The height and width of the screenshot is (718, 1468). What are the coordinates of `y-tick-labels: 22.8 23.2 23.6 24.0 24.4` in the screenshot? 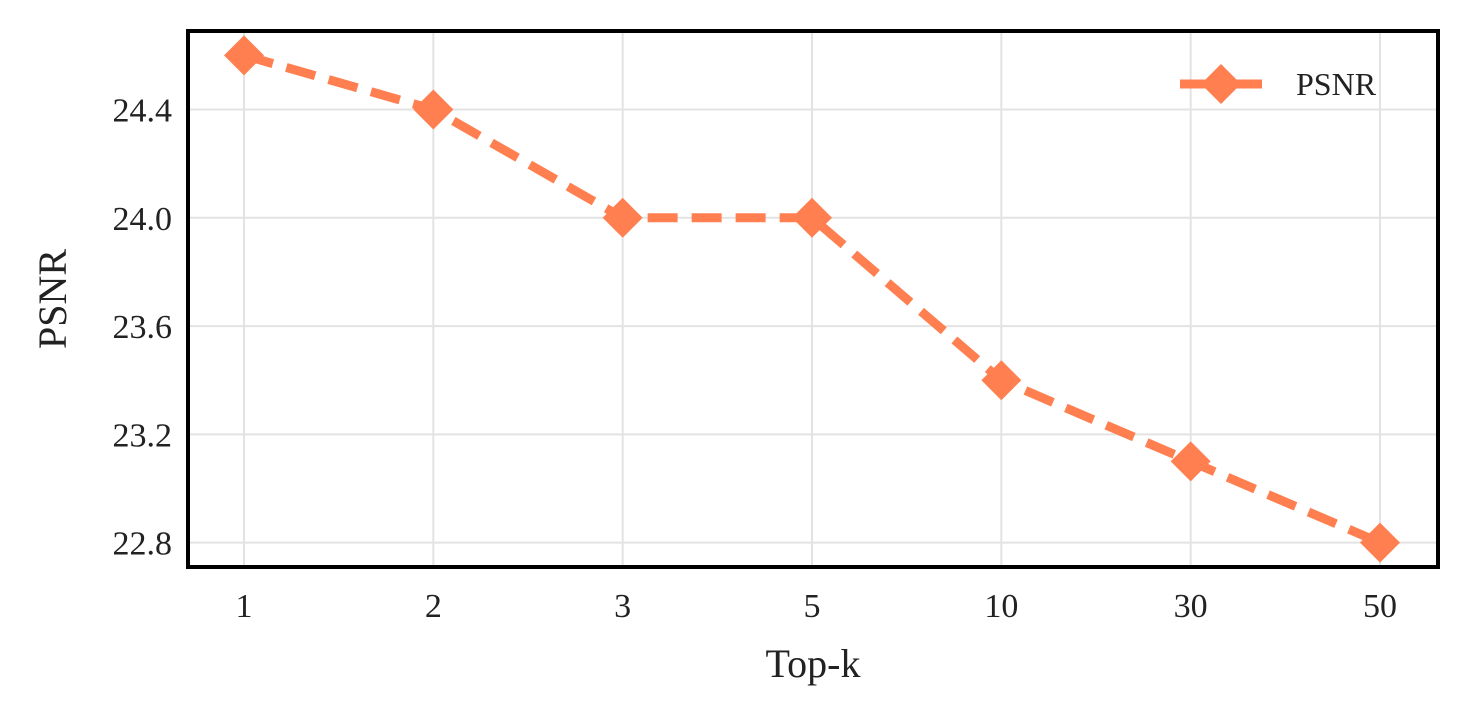 It's located at (143, 328).